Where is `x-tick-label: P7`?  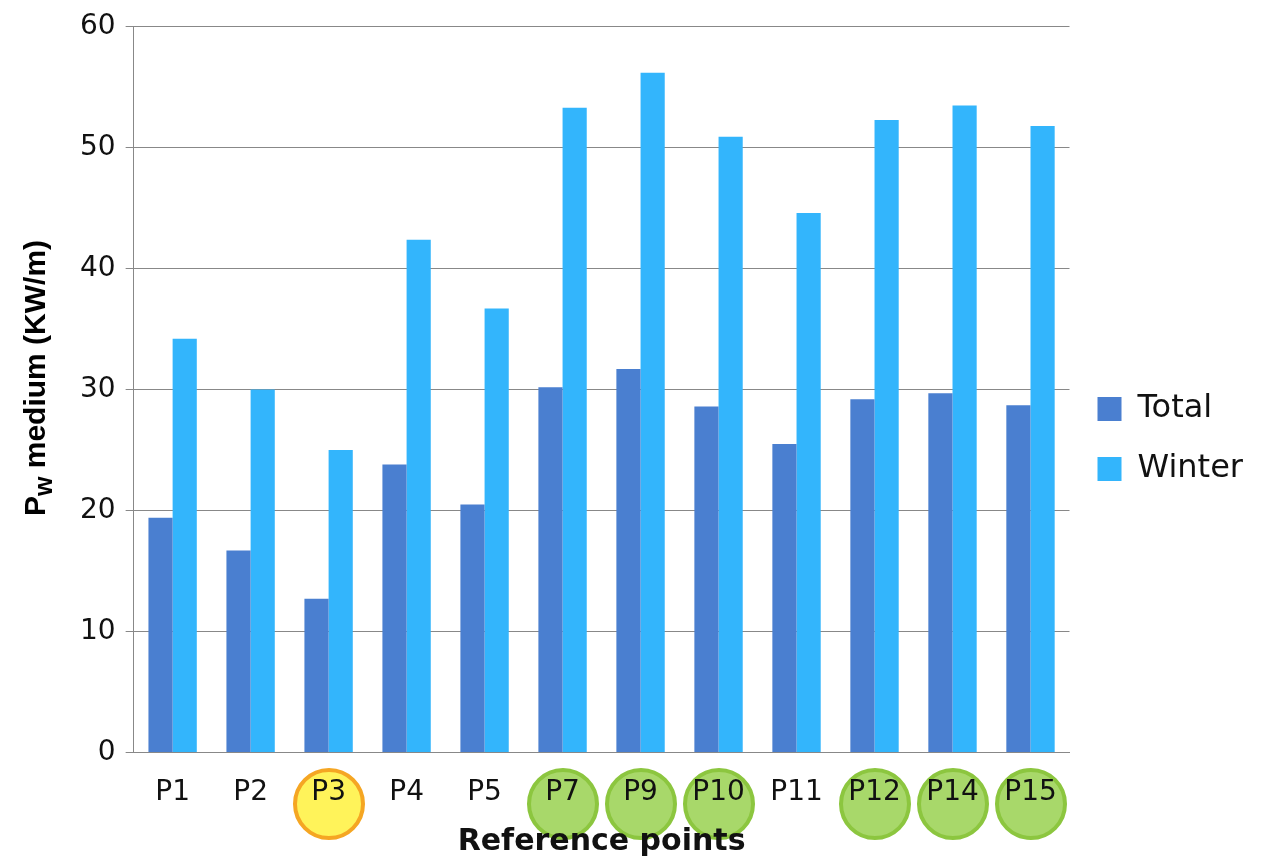
x-tick-label: P7 is located at coordinates (562, 791).